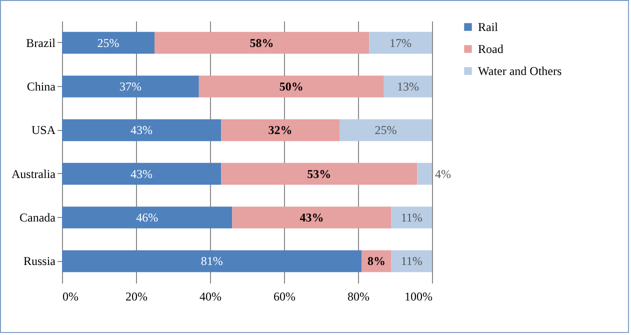 The width and height of the screenshot is (631, 335). What do you see at coordinates (401, 43) in the screenshot?
I see `data-label: 17%` at bounding box center [401, 43].